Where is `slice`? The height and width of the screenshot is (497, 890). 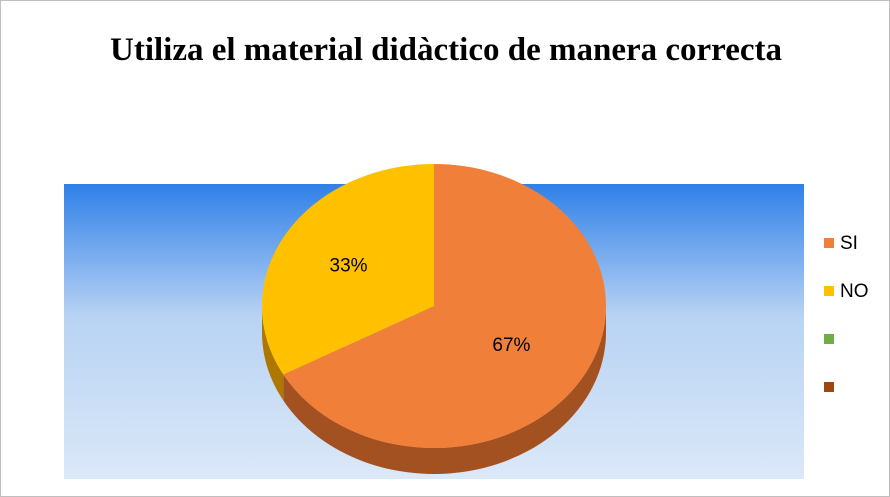
slice is located at coordinates (347, 269).